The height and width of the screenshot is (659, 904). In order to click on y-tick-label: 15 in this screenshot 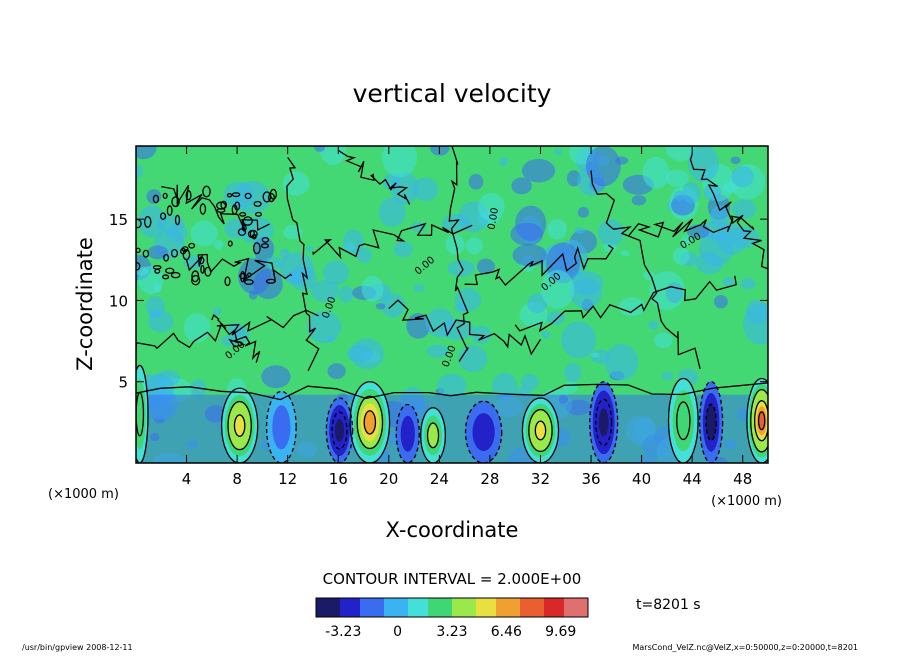, I will do `click(118, 220)`.